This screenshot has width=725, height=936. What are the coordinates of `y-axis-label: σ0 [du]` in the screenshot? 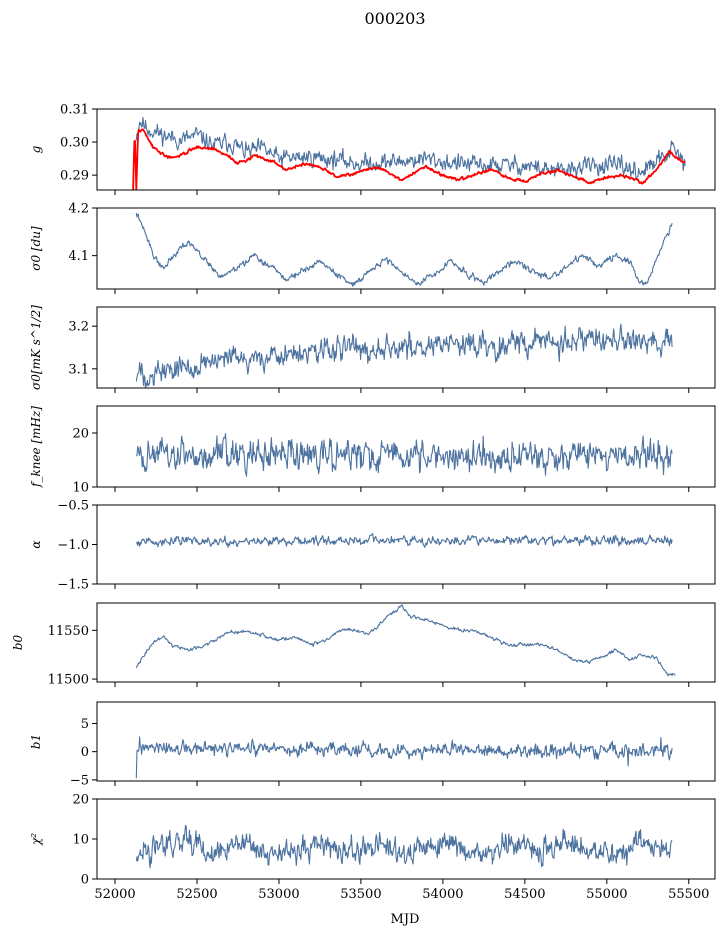 It's located at (36, 248).